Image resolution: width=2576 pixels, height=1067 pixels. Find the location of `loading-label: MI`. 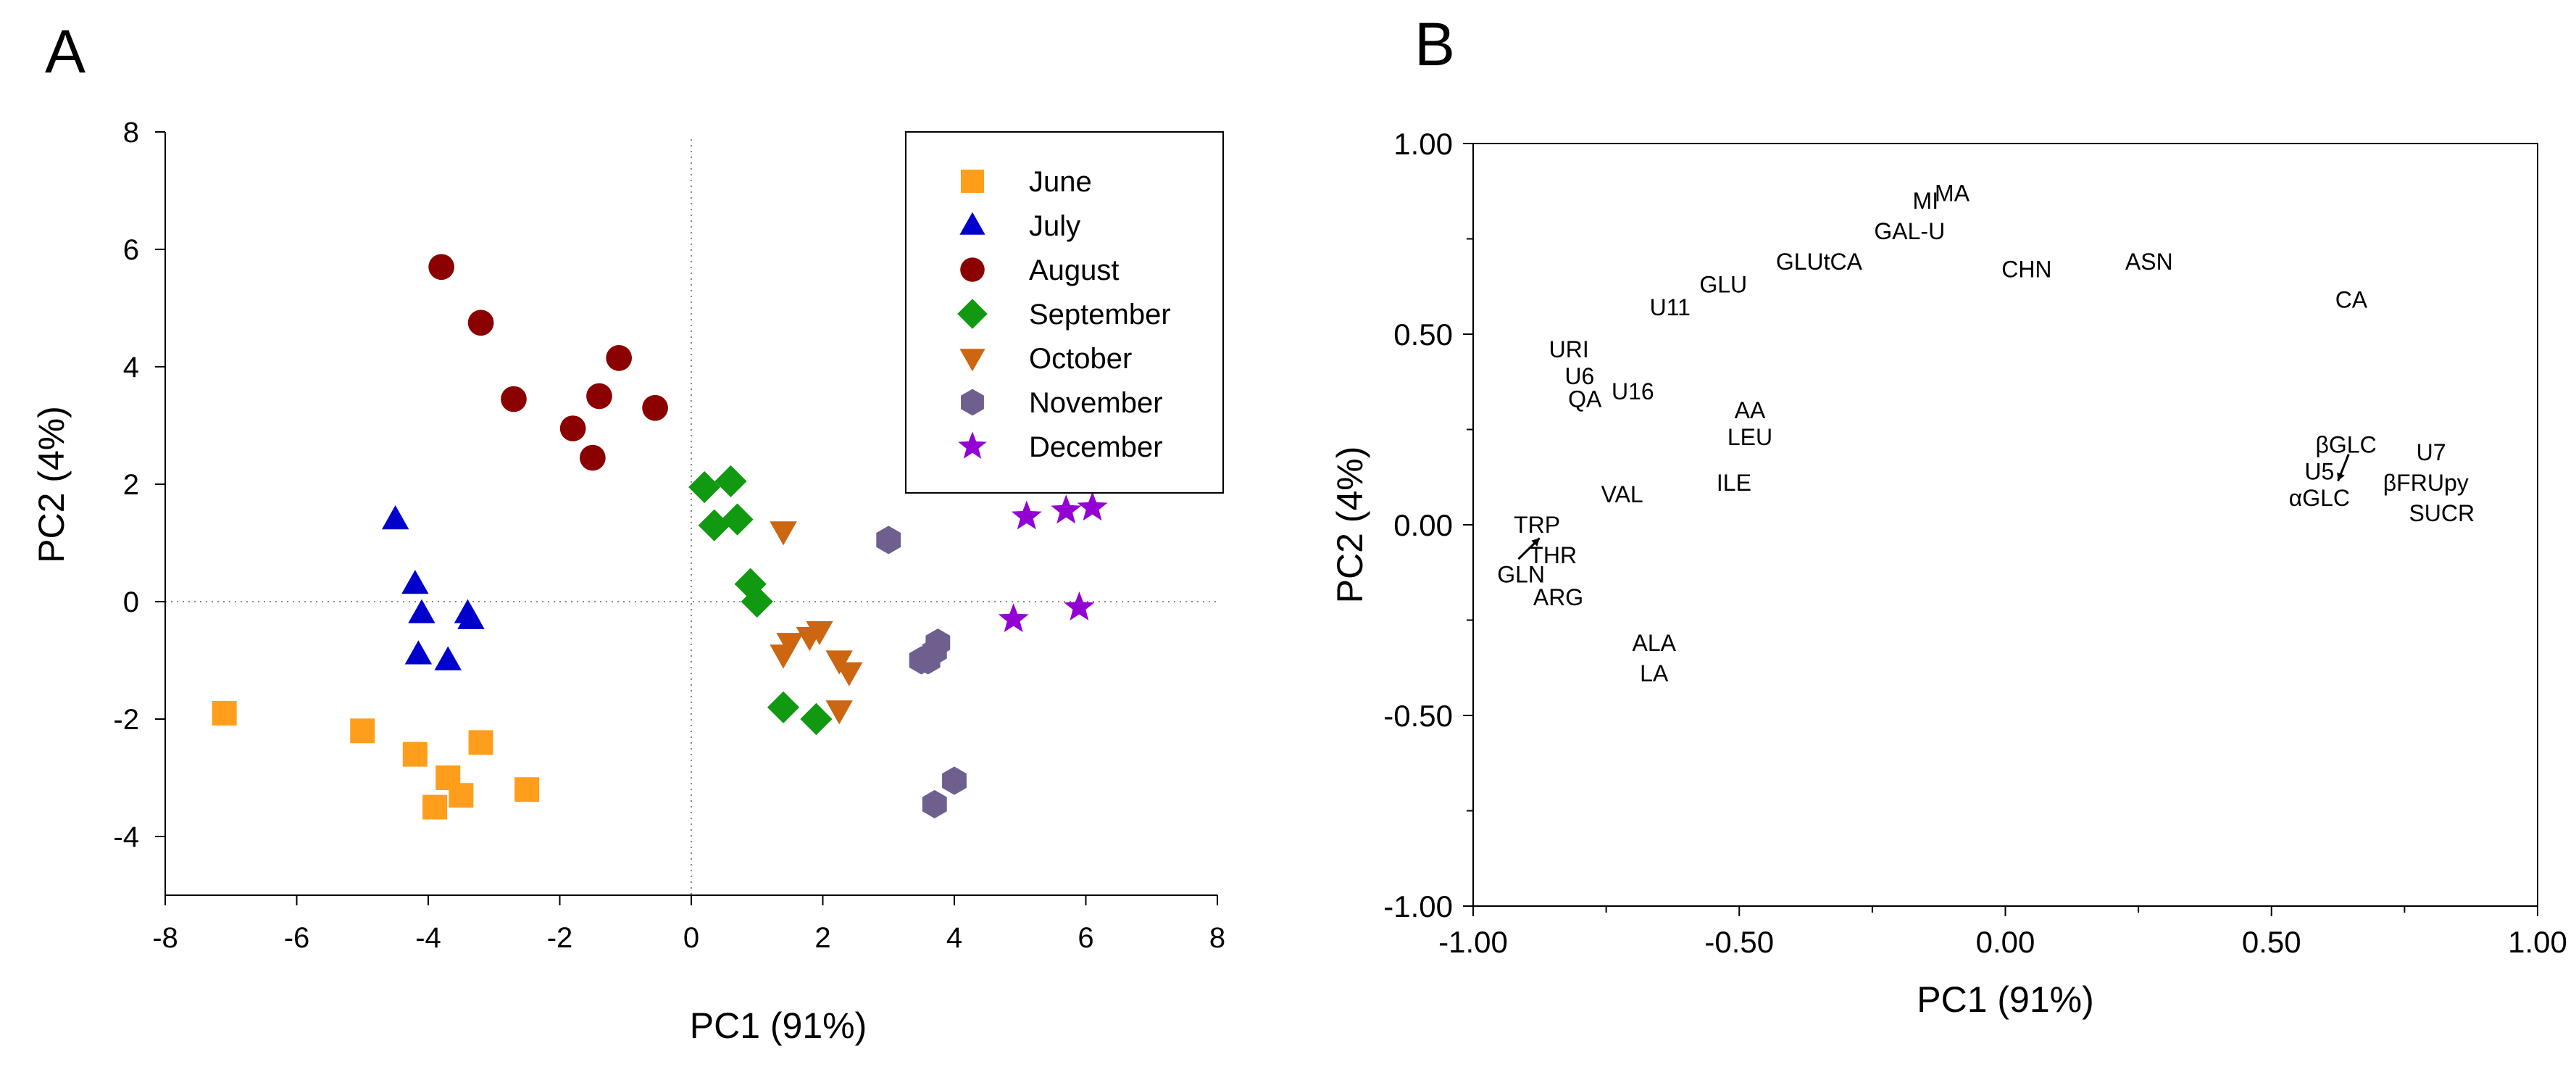

loading-label: MI is located at coordinates (1926, 201).